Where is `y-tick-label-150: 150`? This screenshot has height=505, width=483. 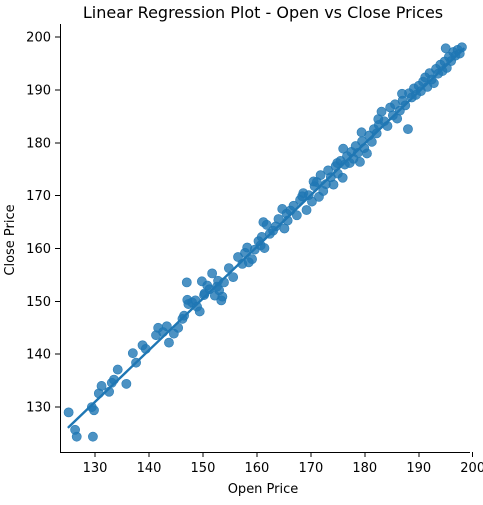 y-tick-label-150: 150 is located at coordinates (38, 302).